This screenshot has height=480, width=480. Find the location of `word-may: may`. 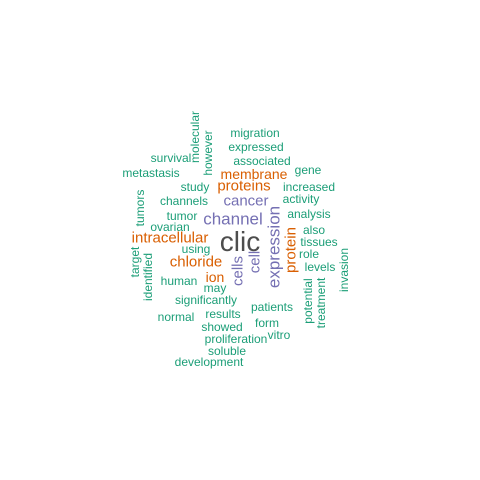

word-may: may is located at coordinates (215, 288).